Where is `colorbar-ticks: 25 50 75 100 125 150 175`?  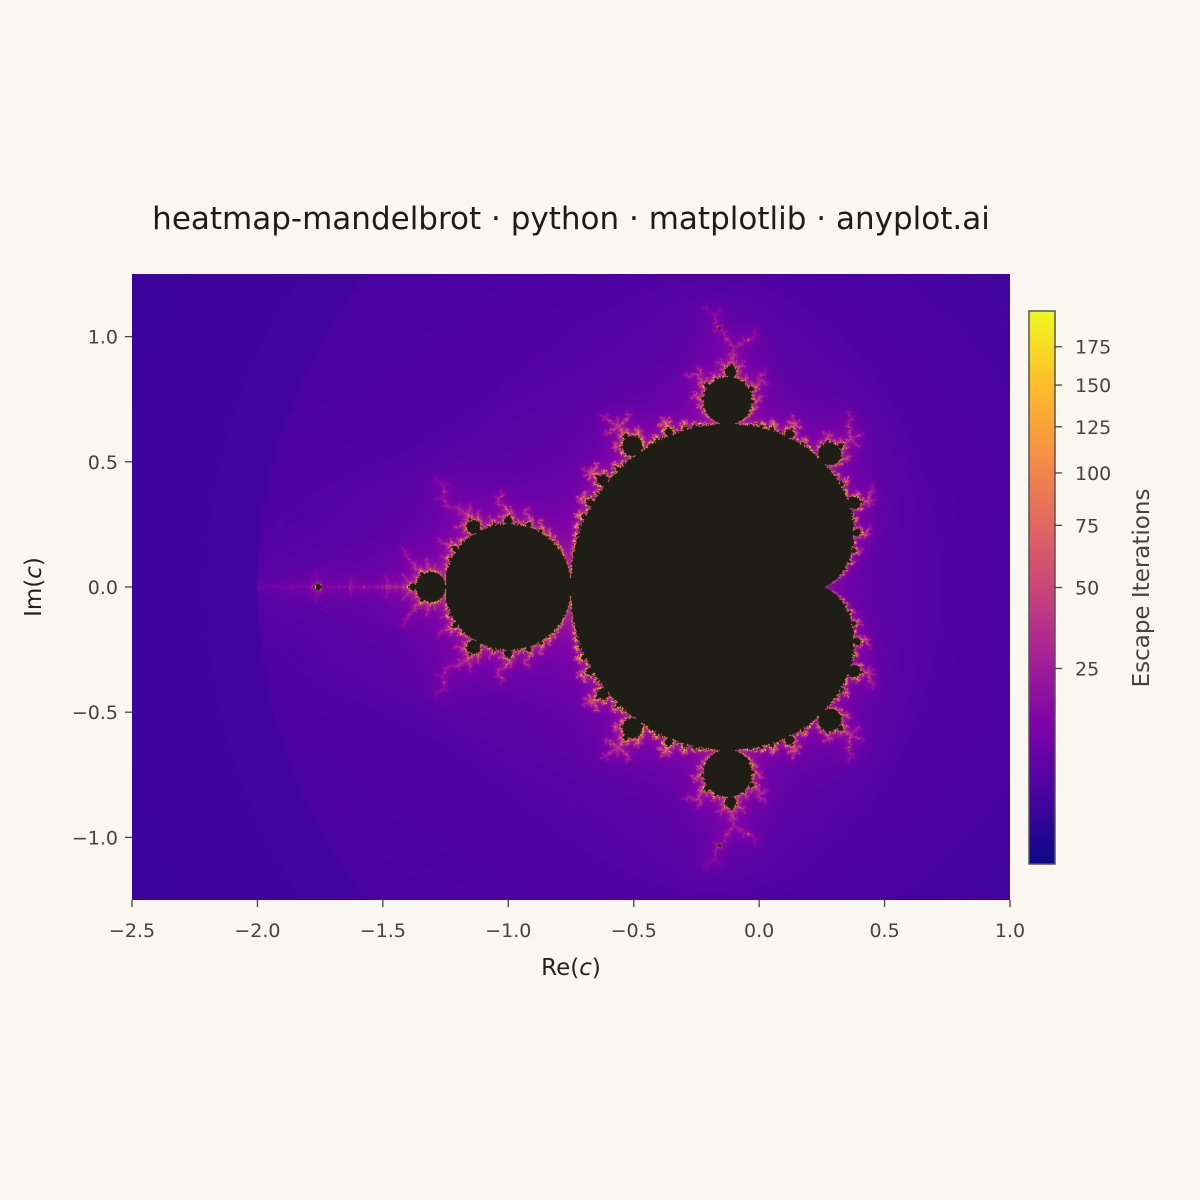
colorbar-ticks: 25 50 75 100 125 150 175 is located at coordinates (1083, 508).